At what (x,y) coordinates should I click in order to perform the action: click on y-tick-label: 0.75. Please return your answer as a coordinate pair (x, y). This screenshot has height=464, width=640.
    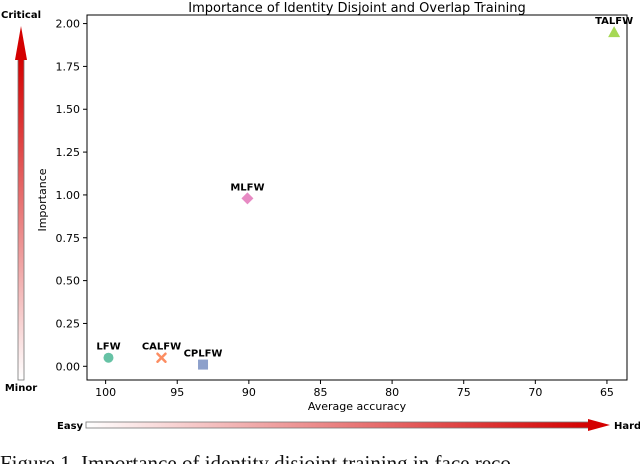
    Looking at the image, I should click on (68, 238).